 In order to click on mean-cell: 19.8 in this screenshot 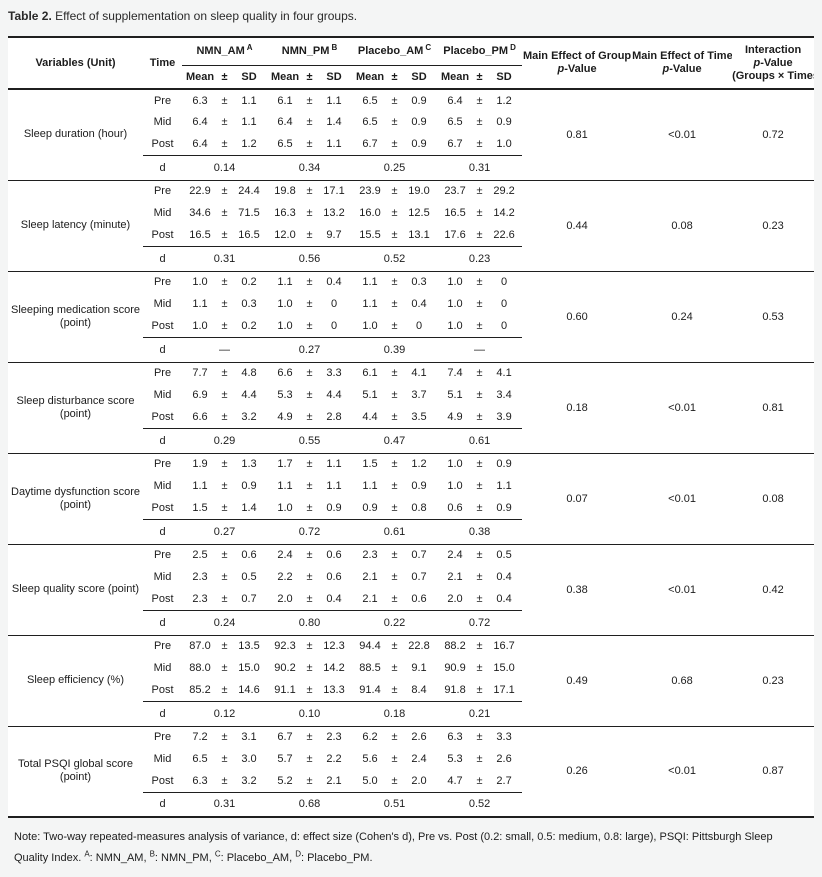, I will do `click(285, 191)`.